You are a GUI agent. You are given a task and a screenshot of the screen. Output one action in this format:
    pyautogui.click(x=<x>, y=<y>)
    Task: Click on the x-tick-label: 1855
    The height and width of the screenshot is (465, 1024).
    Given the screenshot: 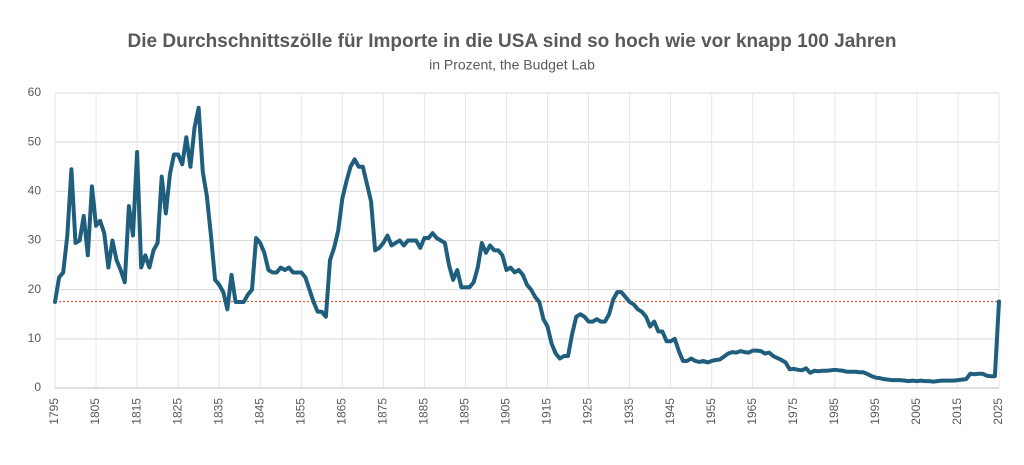 What is the action you would take?
    pyautogui.click(x=300, y=411)
    